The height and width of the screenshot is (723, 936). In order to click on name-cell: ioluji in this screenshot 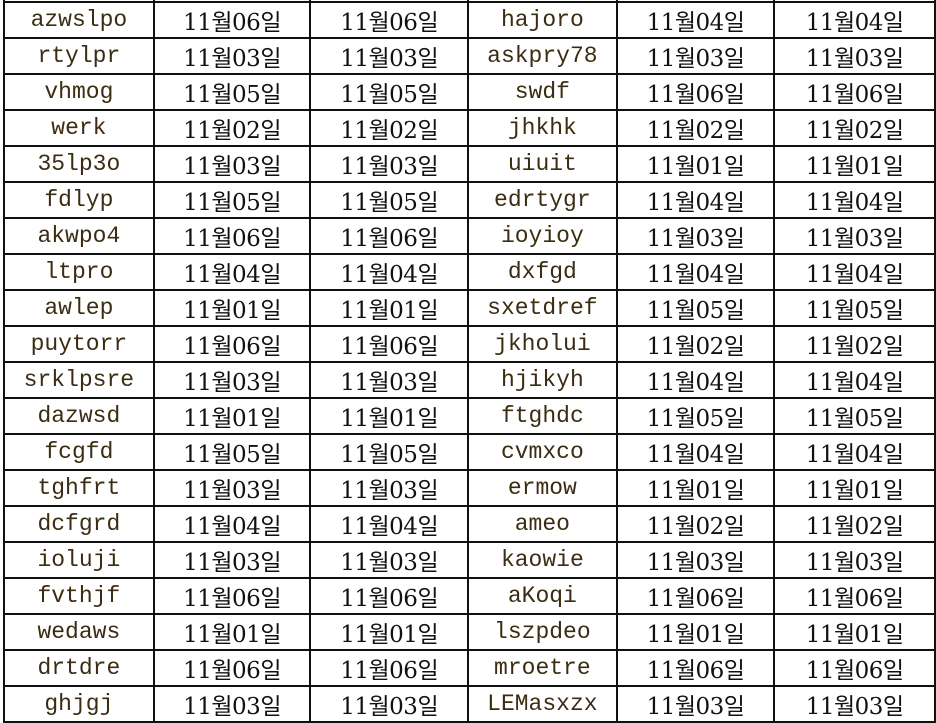, I will do `click(79, 560)`.